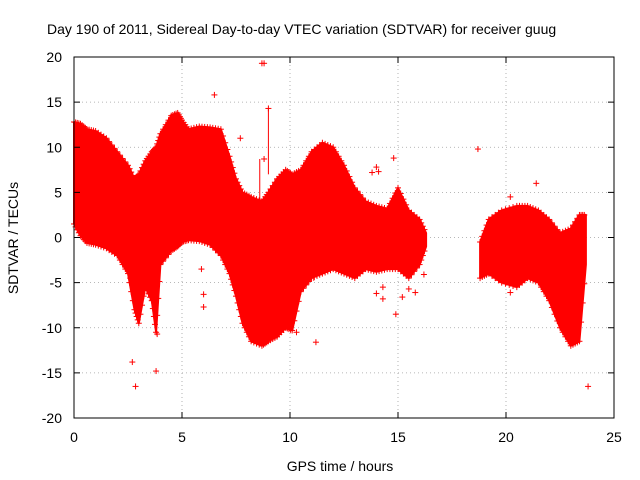  Describe the element at coordinates (56, 283) in the screenshot. I see `y-tick-label: -5` at that location.